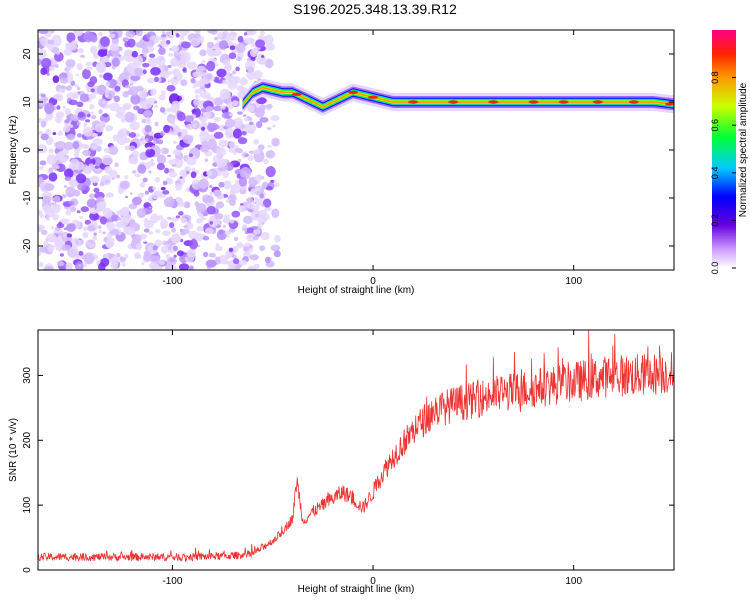  What do you see at coordinates (724, 149) in the screenshot?
I see `colorbar-gradient` at bounding box center [724, 149].